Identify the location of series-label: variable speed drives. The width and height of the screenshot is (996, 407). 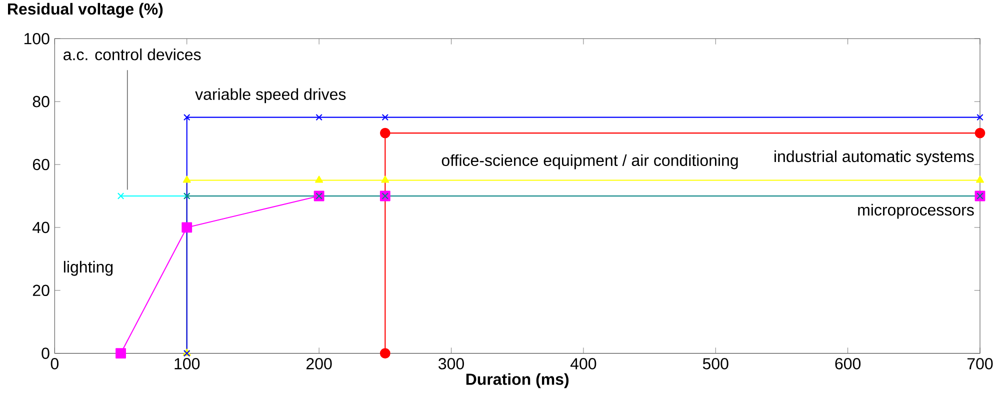
(270, 96).